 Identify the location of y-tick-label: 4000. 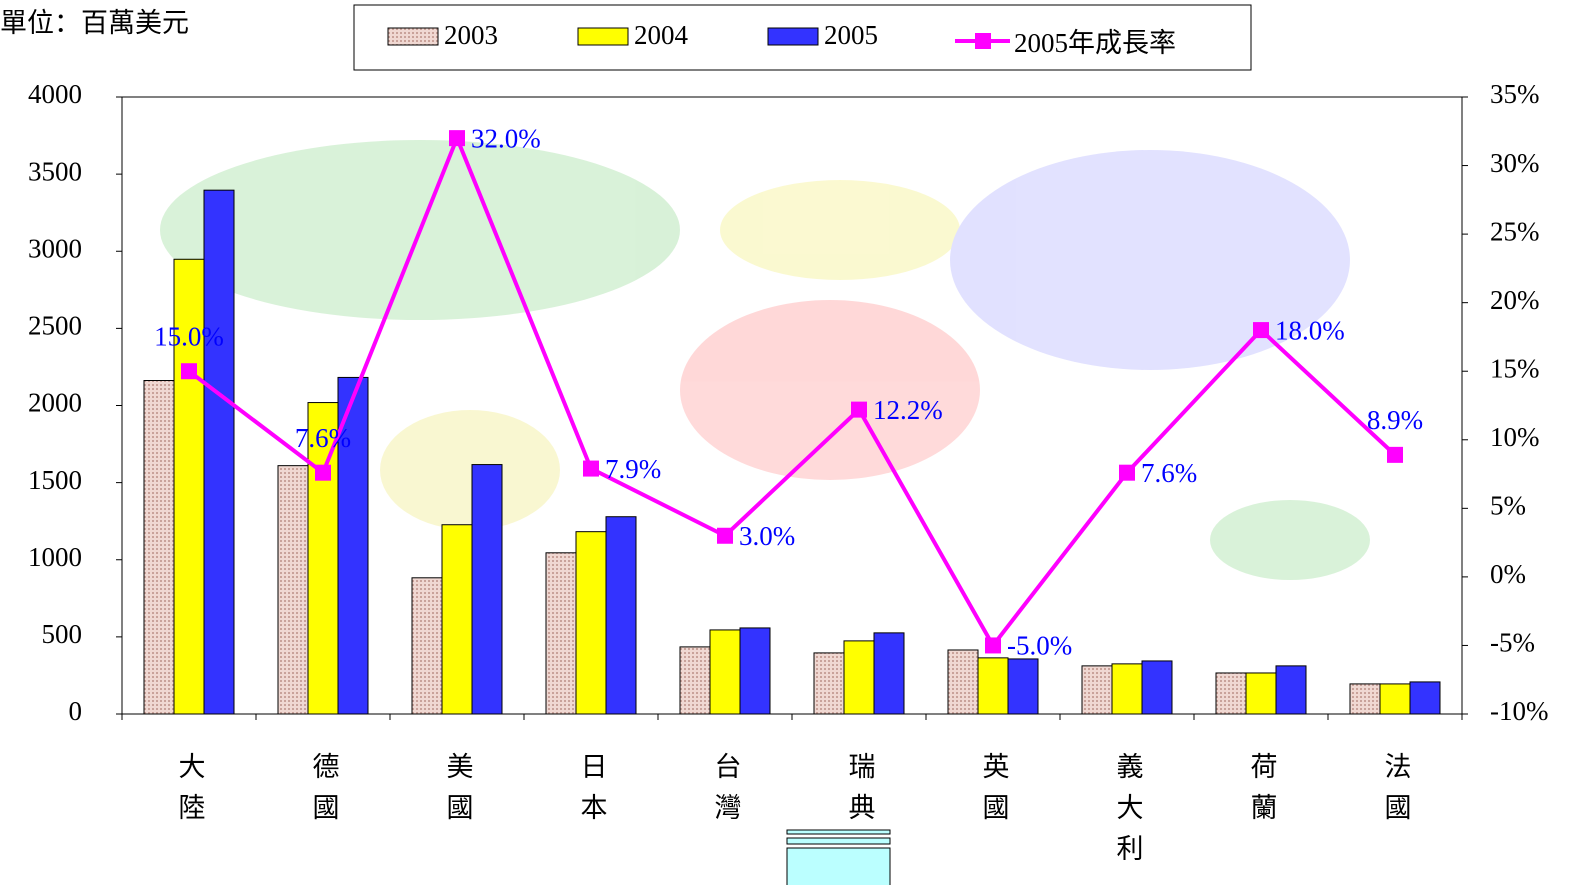
(55, 94).